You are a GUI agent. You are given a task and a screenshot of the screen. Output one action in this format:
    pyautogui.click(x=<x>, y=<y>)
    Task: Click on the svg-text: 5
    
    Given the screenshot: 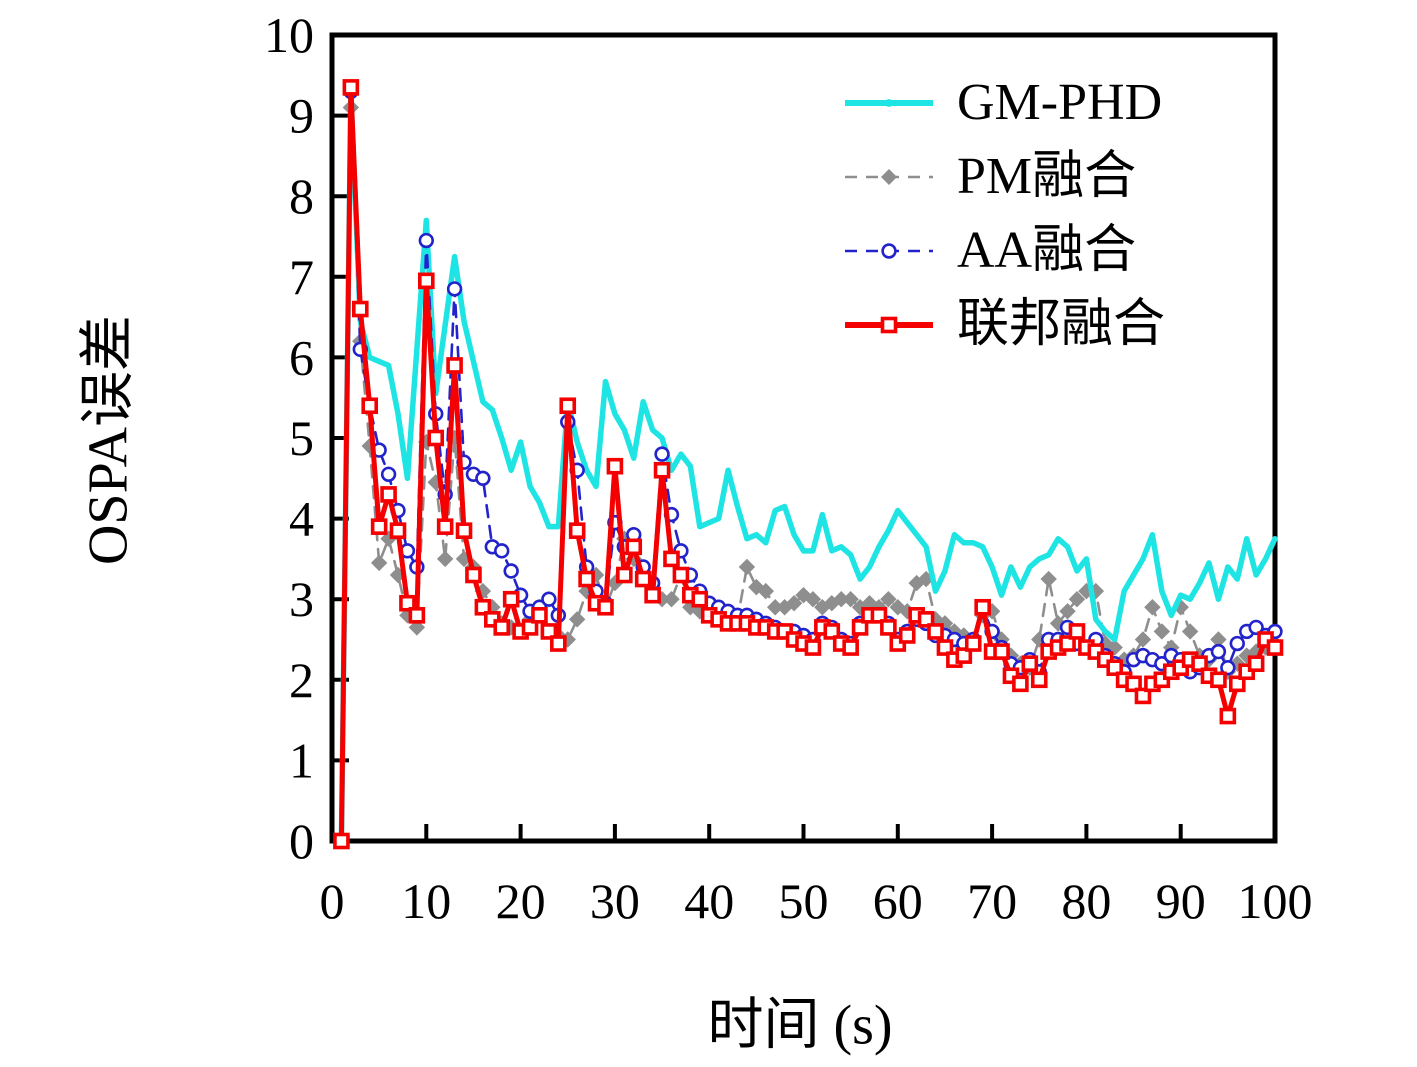 What is the action you would take?
    pyautogui.click(x=301, y=438)
    